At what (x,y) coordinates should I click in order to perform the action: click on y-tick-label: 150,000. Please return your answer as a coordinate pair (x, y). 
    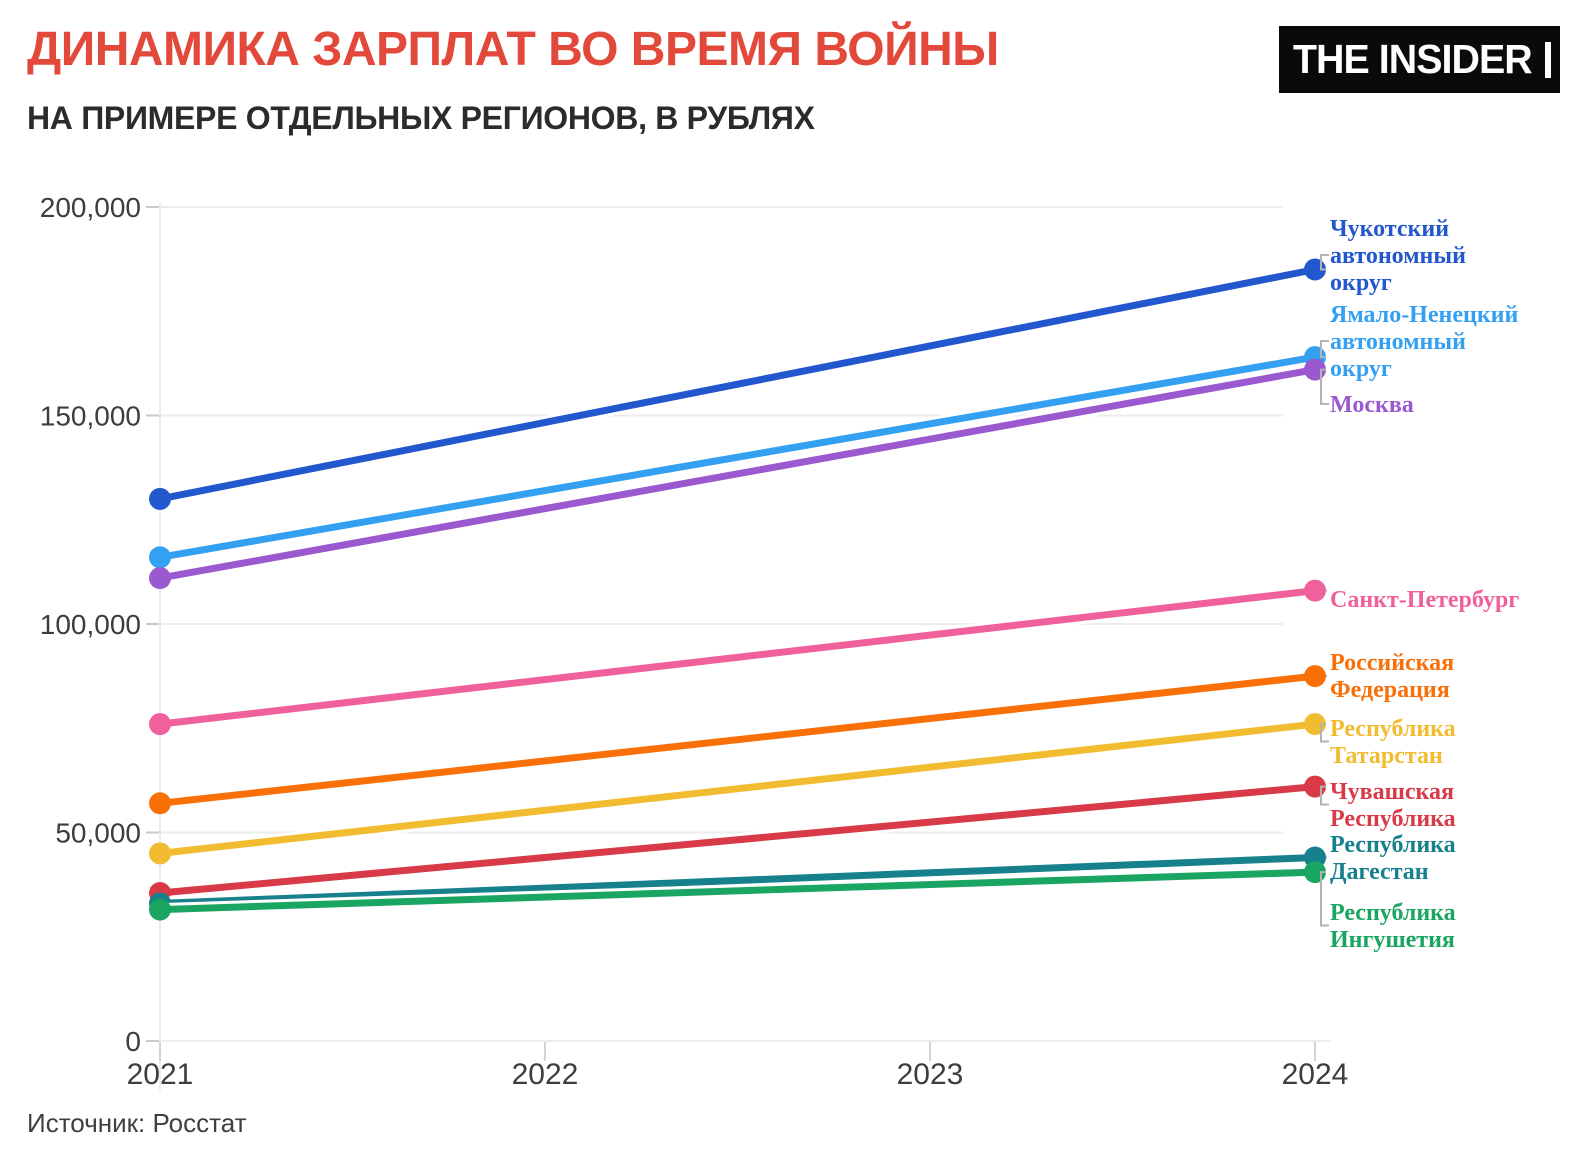
    Looking at the image, I should click on (90, 416).